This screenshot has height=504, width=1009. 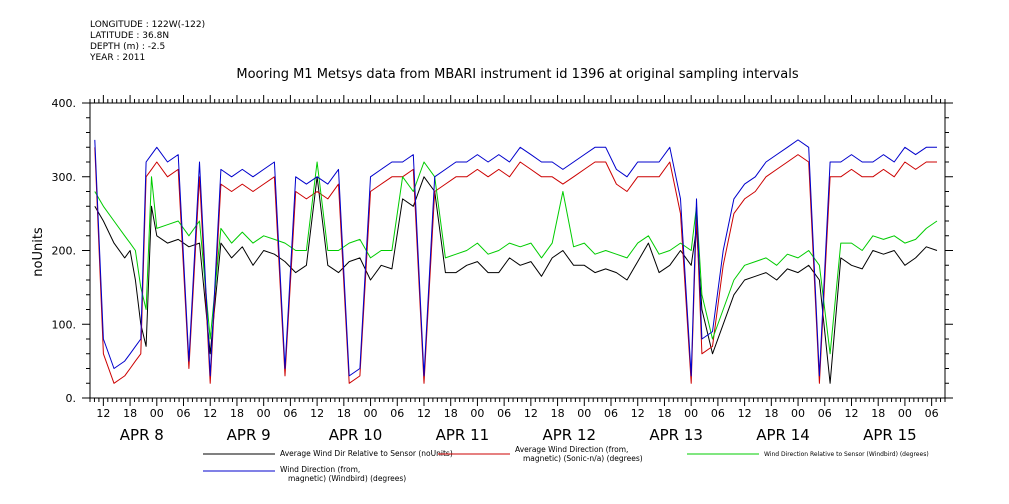 I want to click on x-day-label: APR 8, so click(x=142, y=435).